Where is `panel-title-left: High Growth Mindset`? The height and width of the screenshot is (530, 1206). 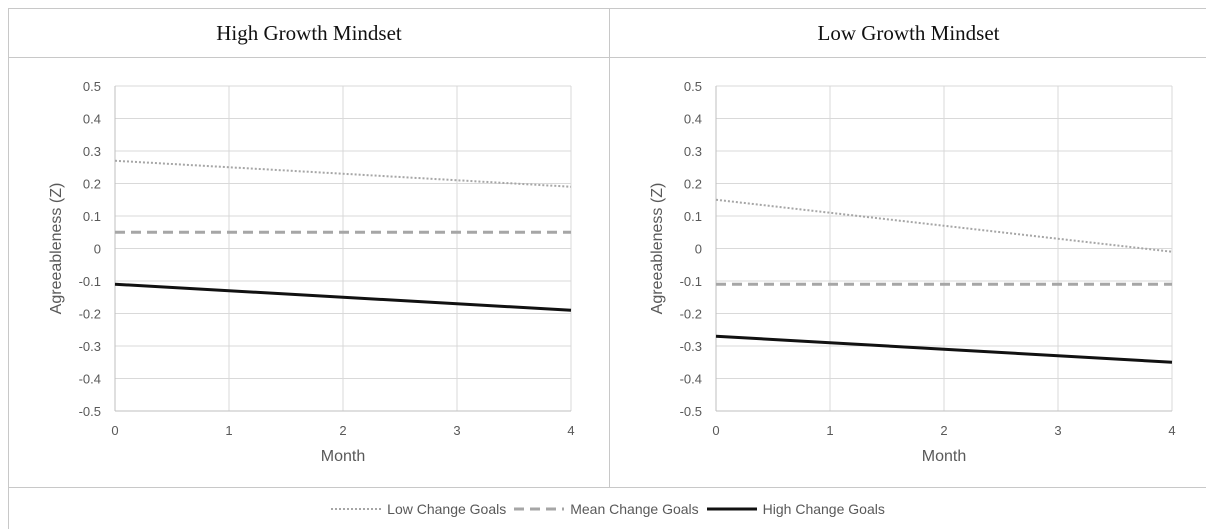
panel-title-left: High Growth Mindset is located at coordinates (309, 33).